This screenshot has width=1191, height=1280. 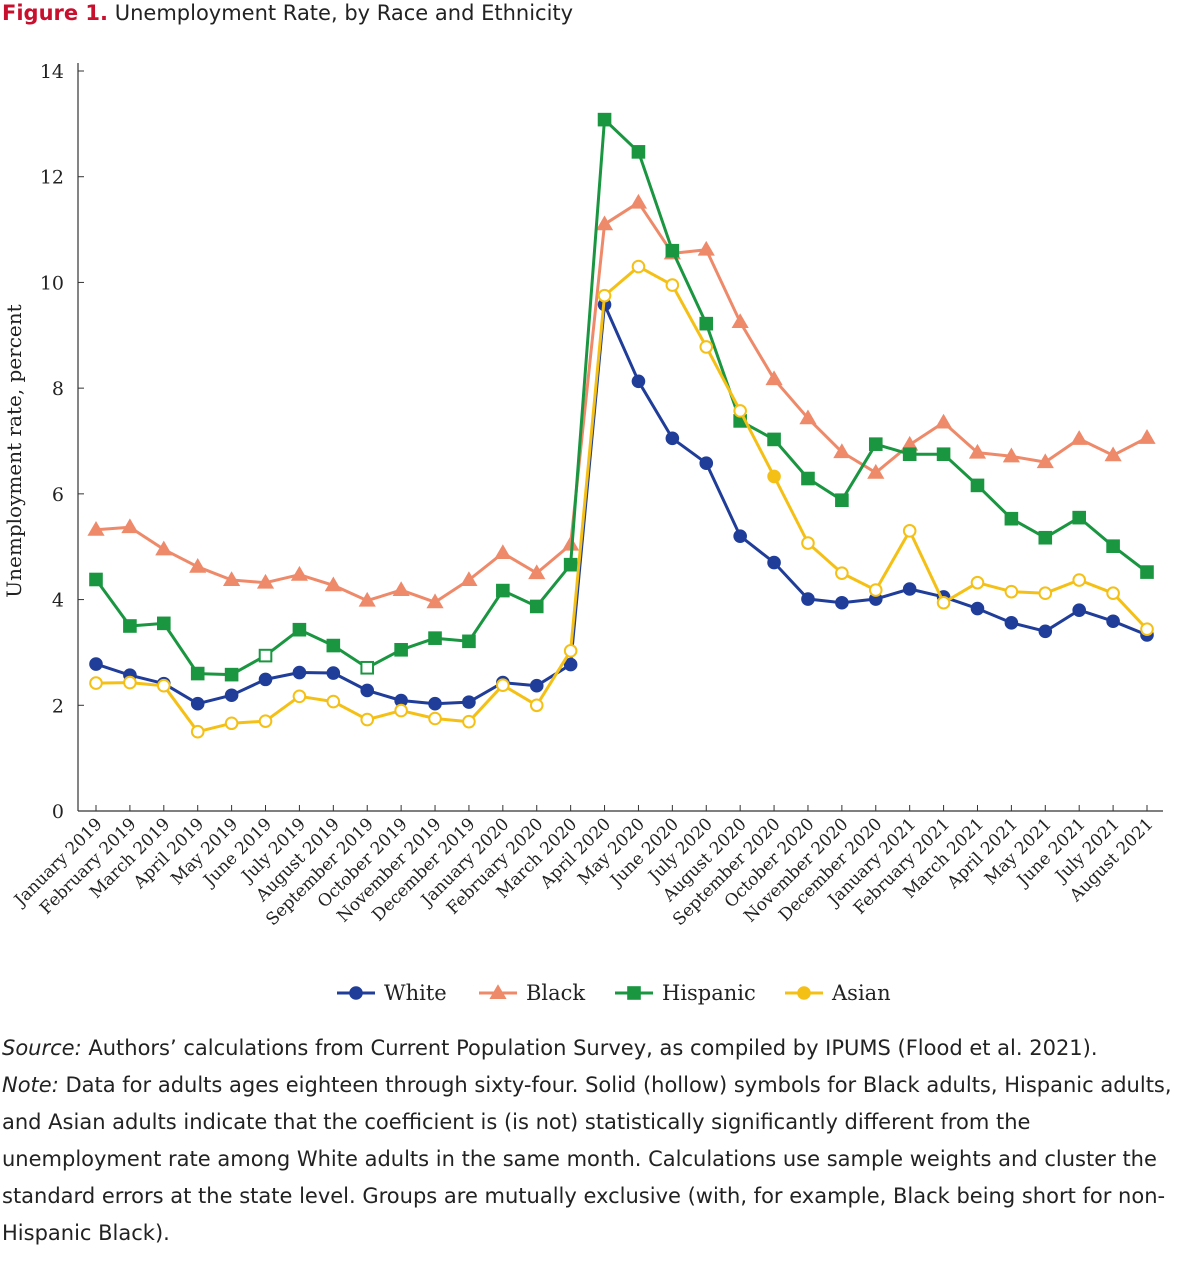 What do you see at coordinates (709, 993) in the screenshot?
I see `legend-label-hispanic: Hispanic` at bounding box center [709, 993].